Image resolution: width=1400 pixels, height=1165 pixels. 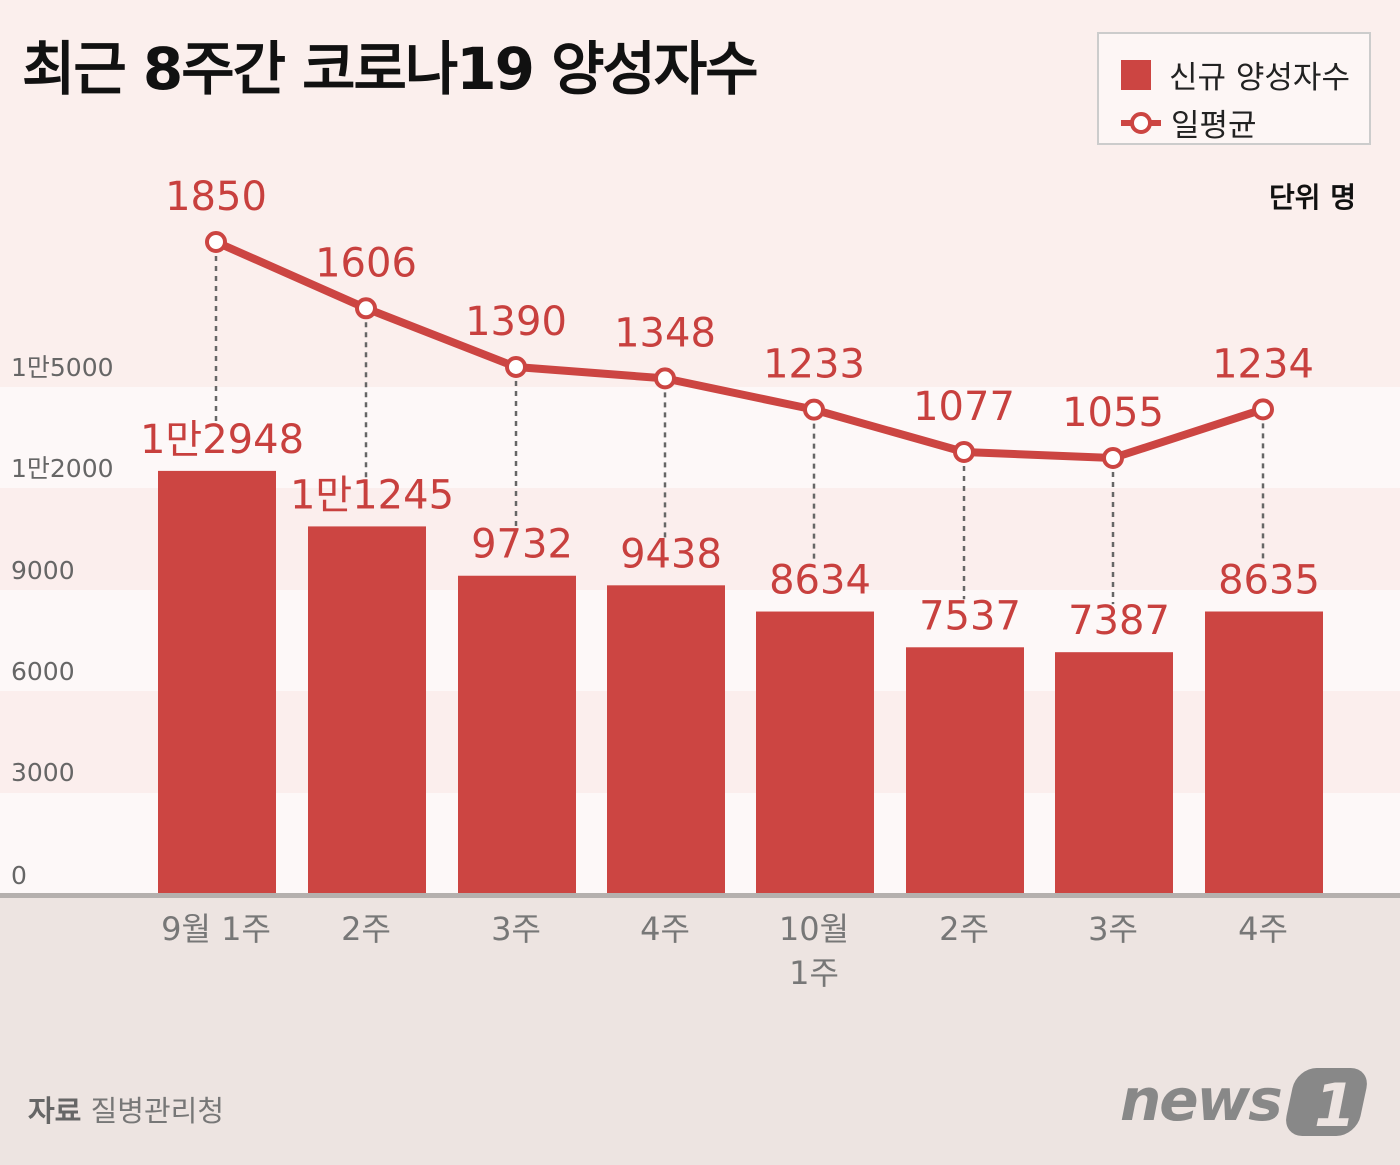 What do you see at coordinates (739, 350) in the screenshot?
I see `average-line` at bounding box center [739, 350].